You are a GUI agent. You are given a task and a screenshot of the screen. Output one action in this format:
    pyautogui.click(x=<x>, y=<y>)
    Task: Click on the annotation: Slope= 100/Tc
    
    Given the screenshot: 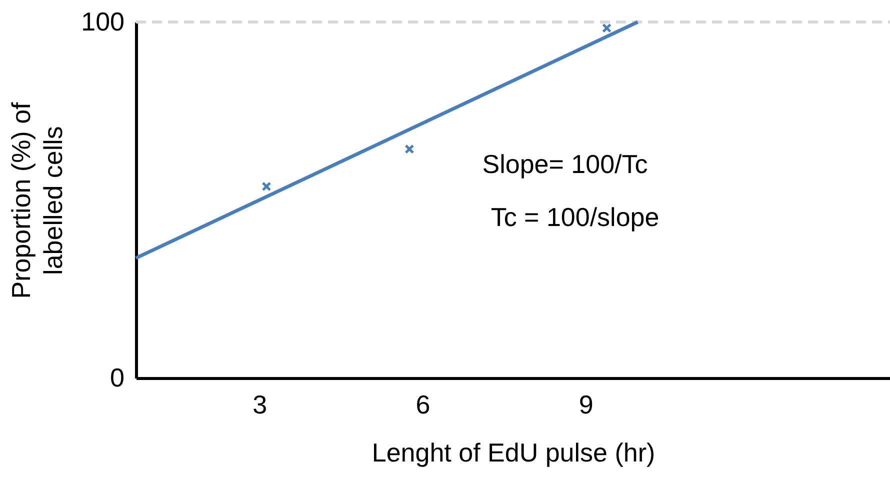 What is the action you would take?
    pyautogui.click(x=565, y=164)
    